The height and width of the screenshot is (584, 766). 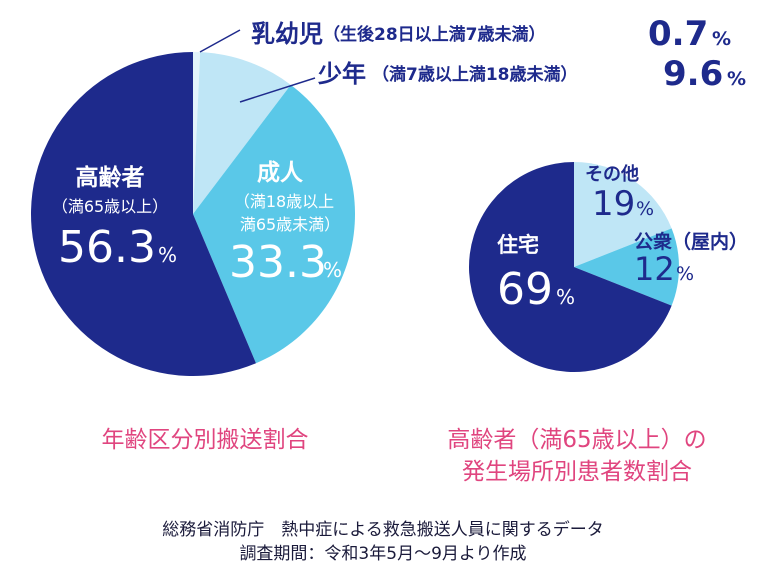 I want to click on infant-label-name: 乳幼児, so click(x=287, y=34).